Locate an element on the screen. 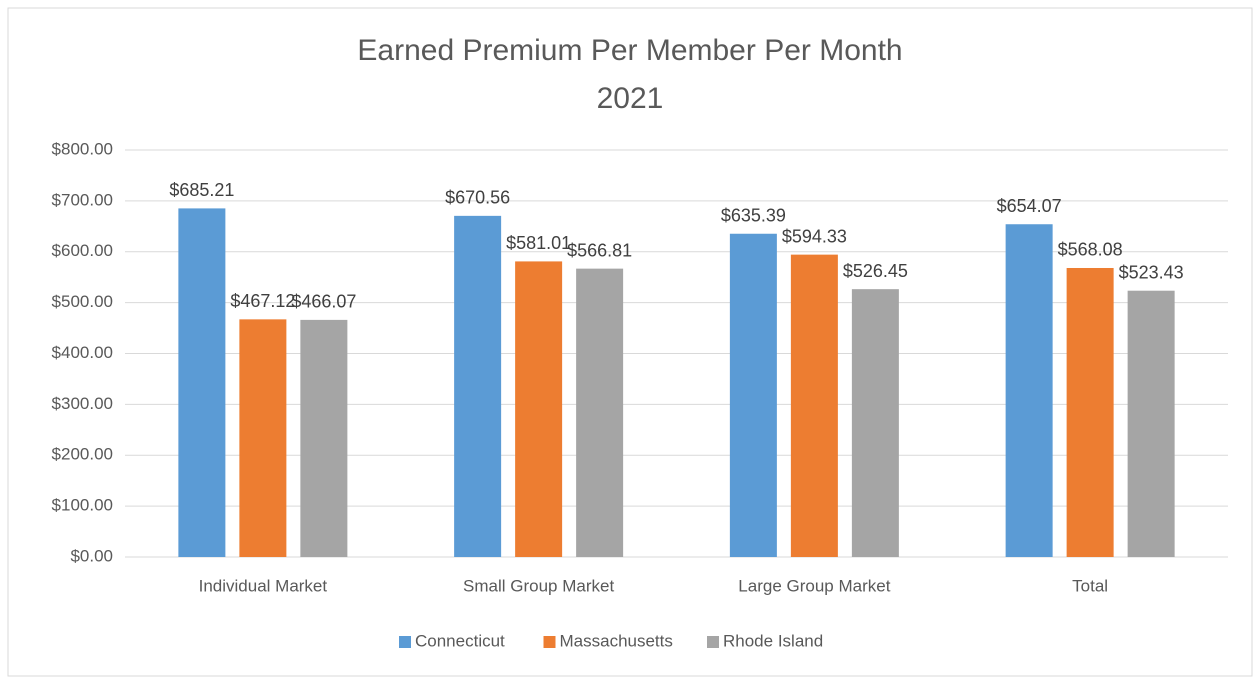  data-label: $566.81 is located at coordinates (599, 250).